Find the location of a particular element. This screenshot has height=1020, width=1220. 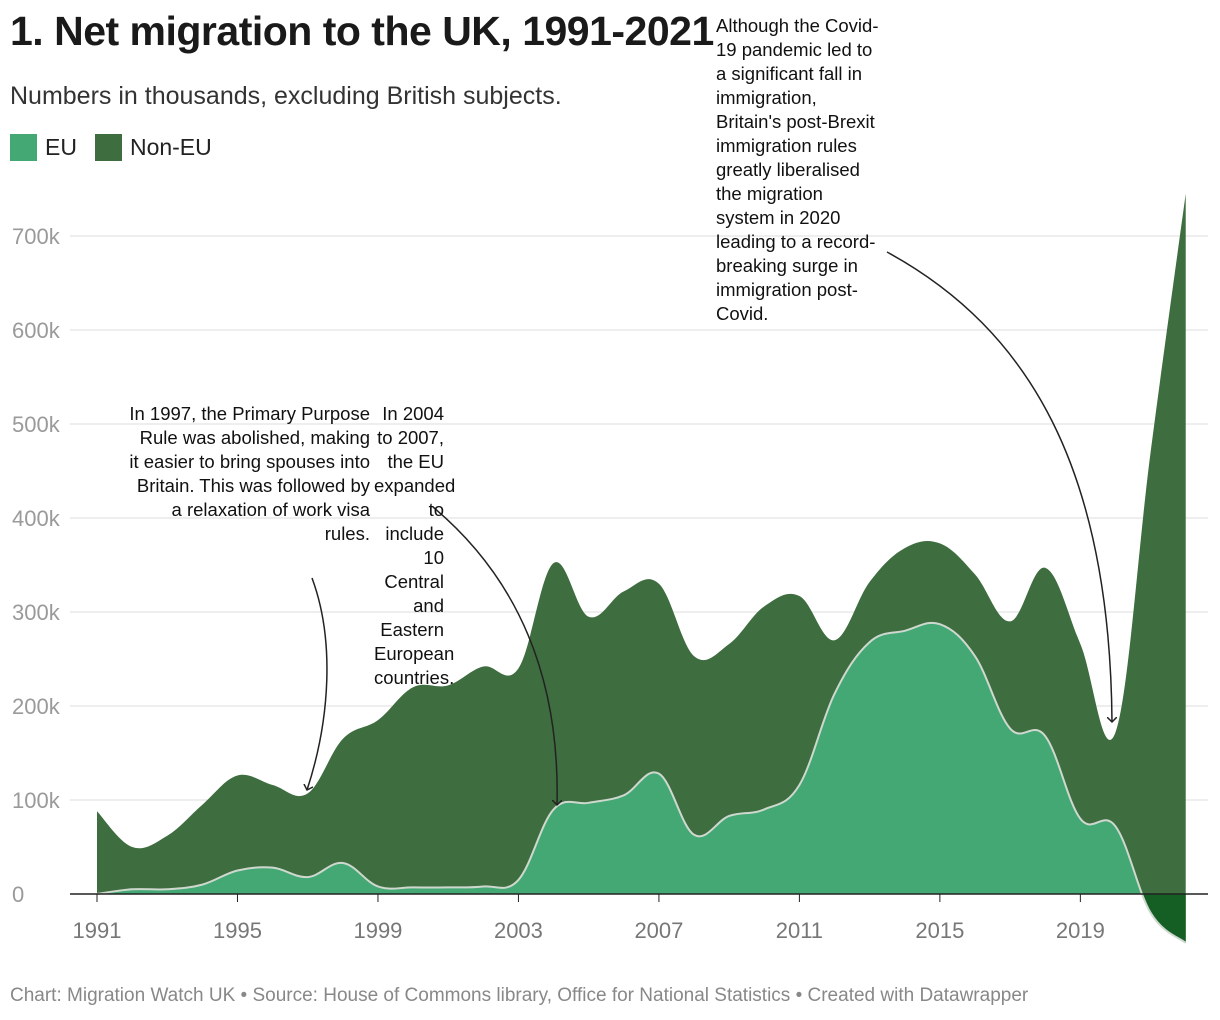

x-tick-label-2019: 2019 is located at coordinates (1080, 930).